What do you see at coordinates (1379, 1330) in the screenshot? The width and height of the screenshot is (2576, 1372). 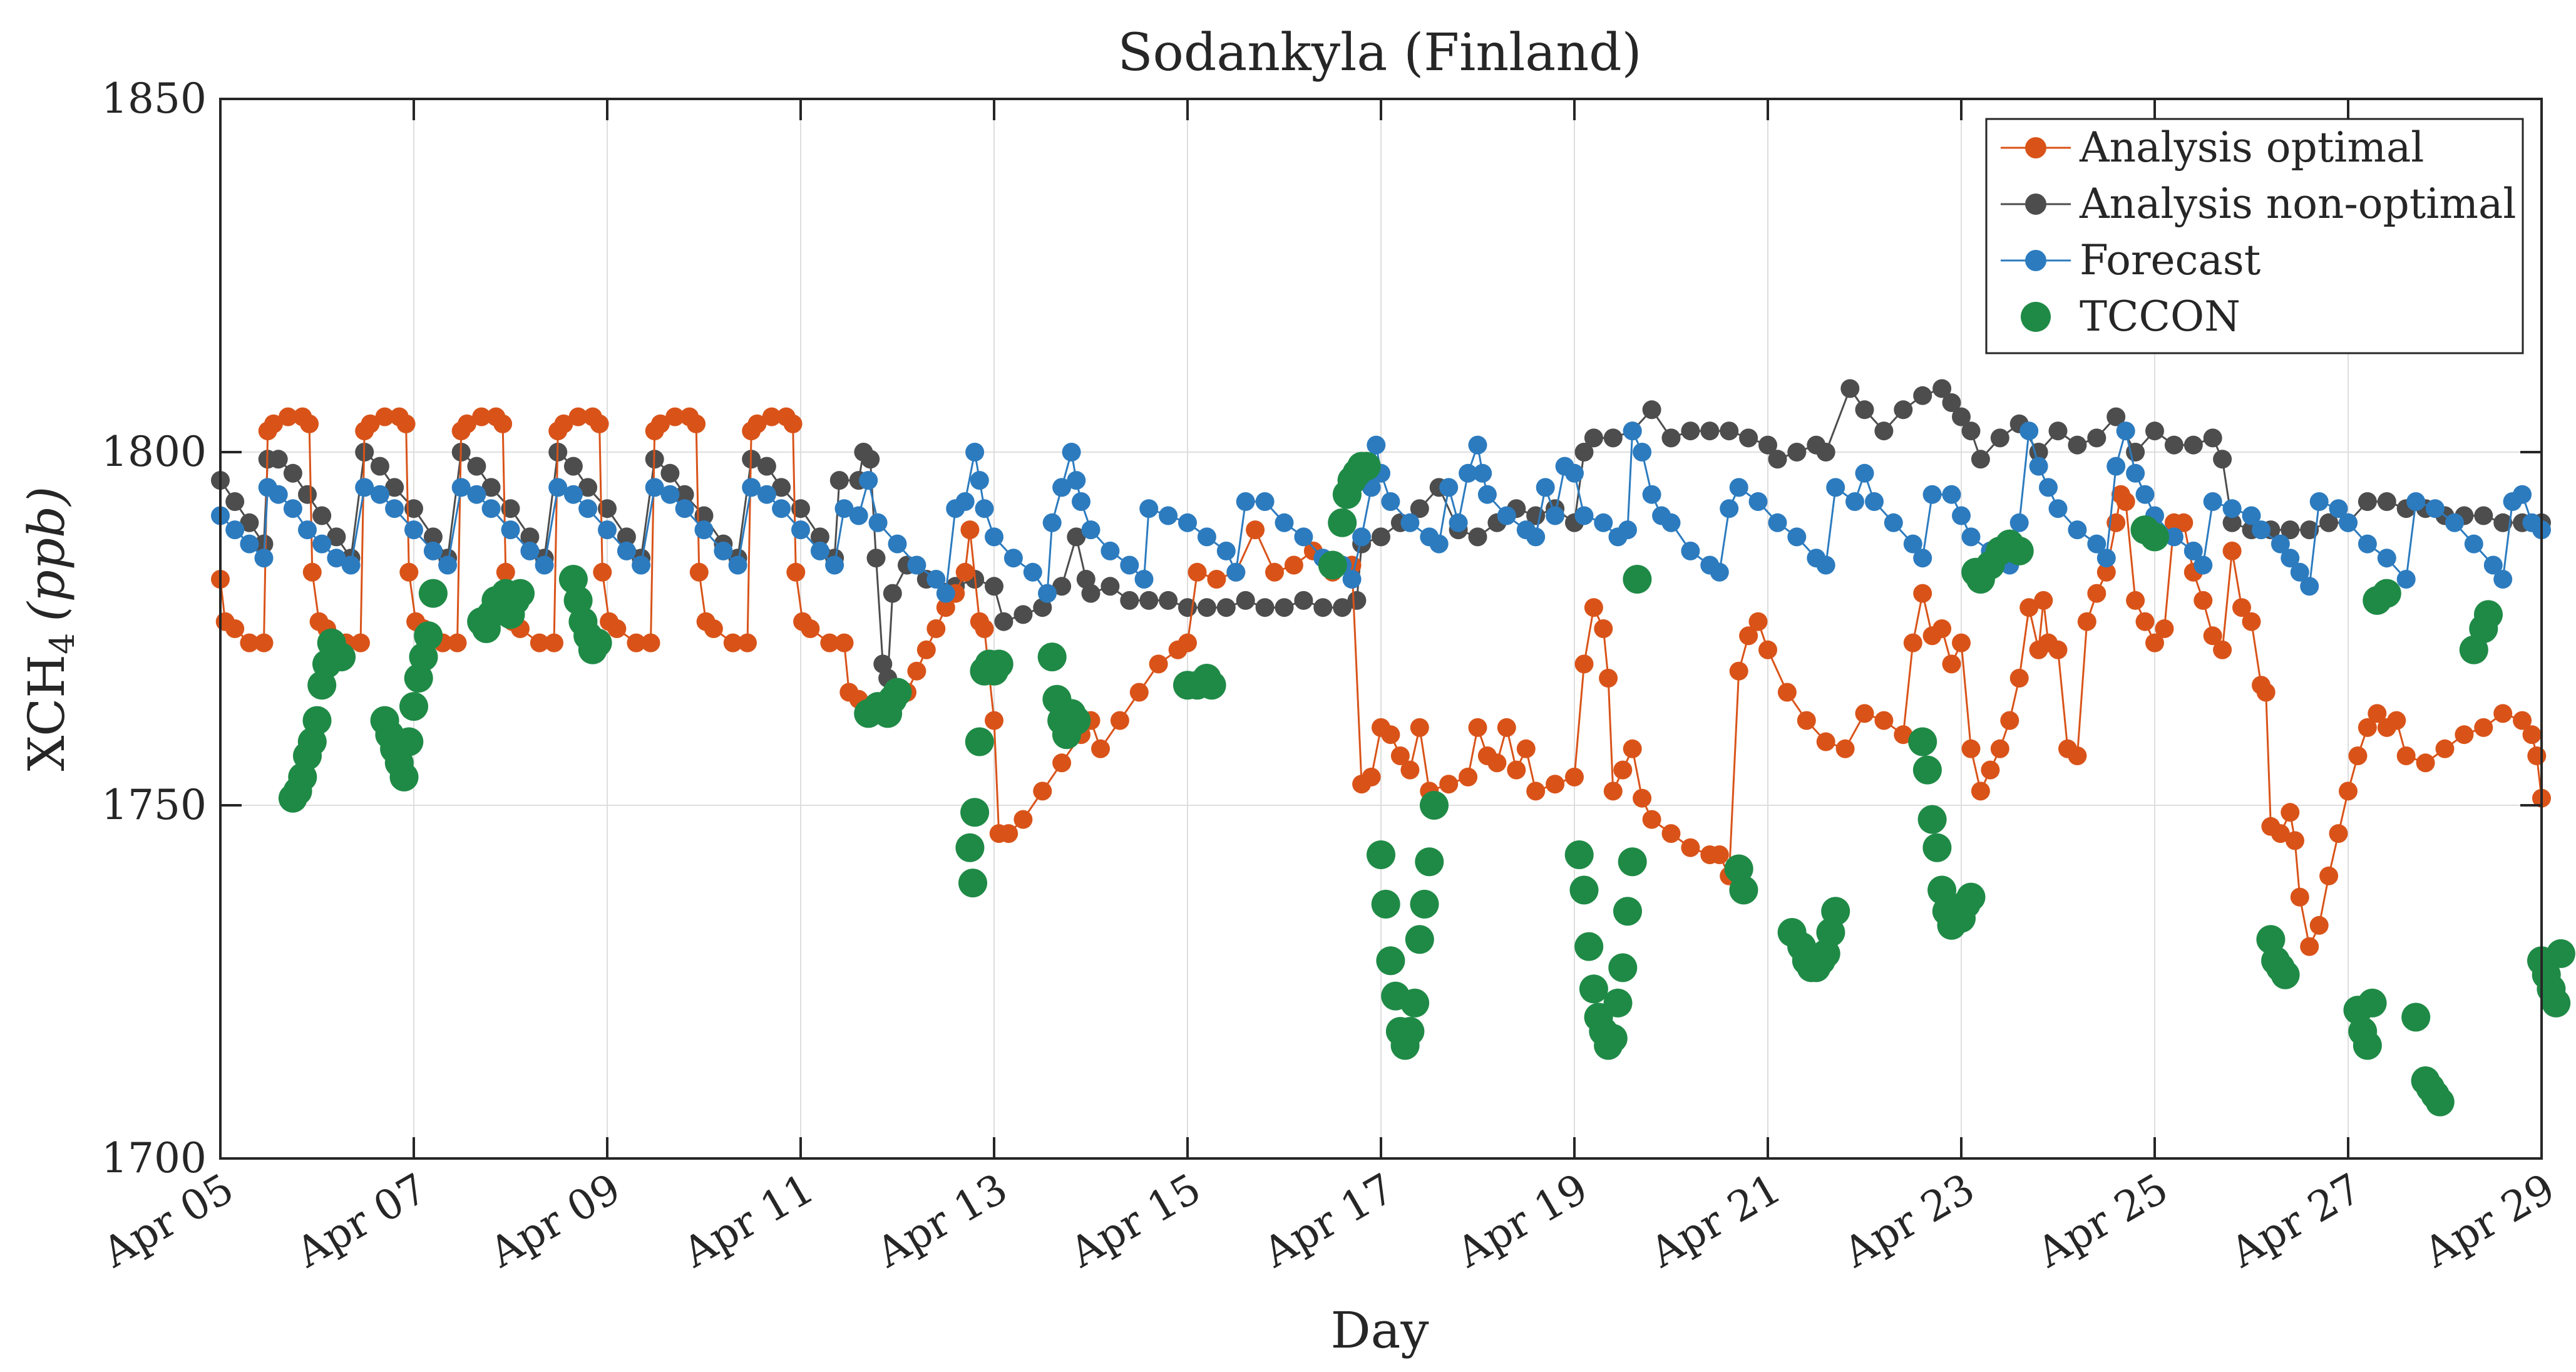 I see `x-axis-label: Day` at bounding box center [1379, 1330].